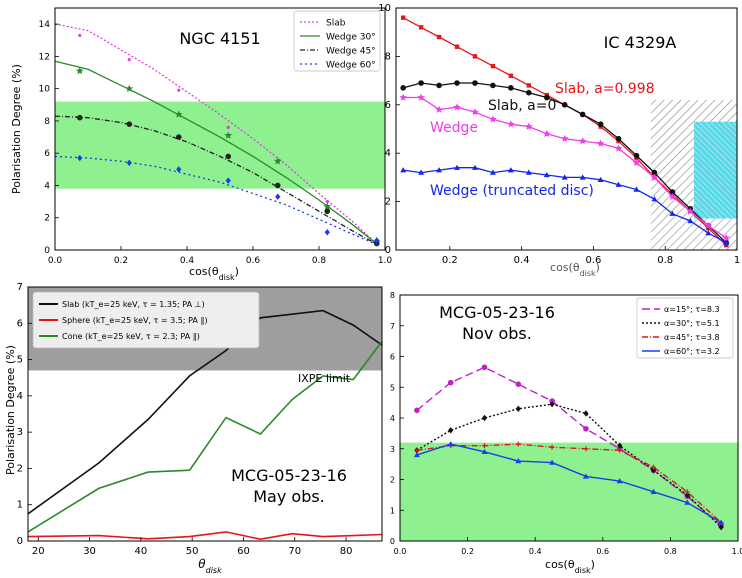 The width and height of the screenshot is (742, 578). Describe the element at coordinates (388, 250) in the screenshot. I see `y-tick-label: 0` at that location.